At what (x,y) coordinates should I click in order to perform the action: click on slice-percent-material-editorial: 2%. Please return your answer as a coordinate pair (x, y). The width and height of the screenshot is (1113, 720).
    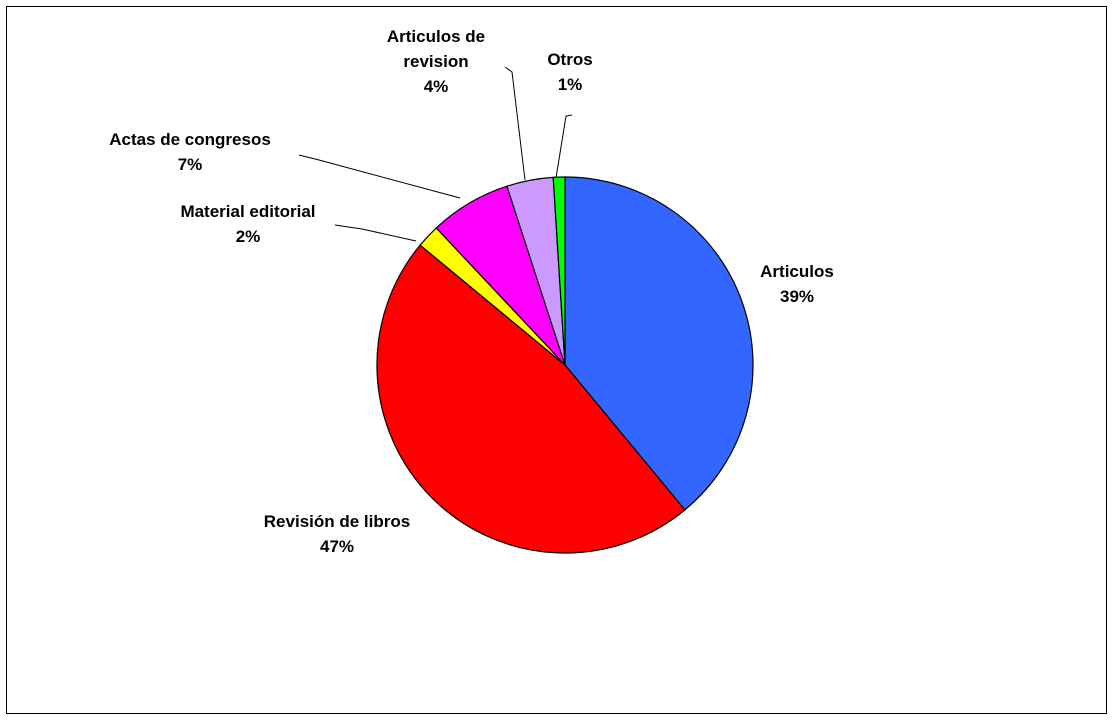
    Looking at the image, I should click on (248, 236).